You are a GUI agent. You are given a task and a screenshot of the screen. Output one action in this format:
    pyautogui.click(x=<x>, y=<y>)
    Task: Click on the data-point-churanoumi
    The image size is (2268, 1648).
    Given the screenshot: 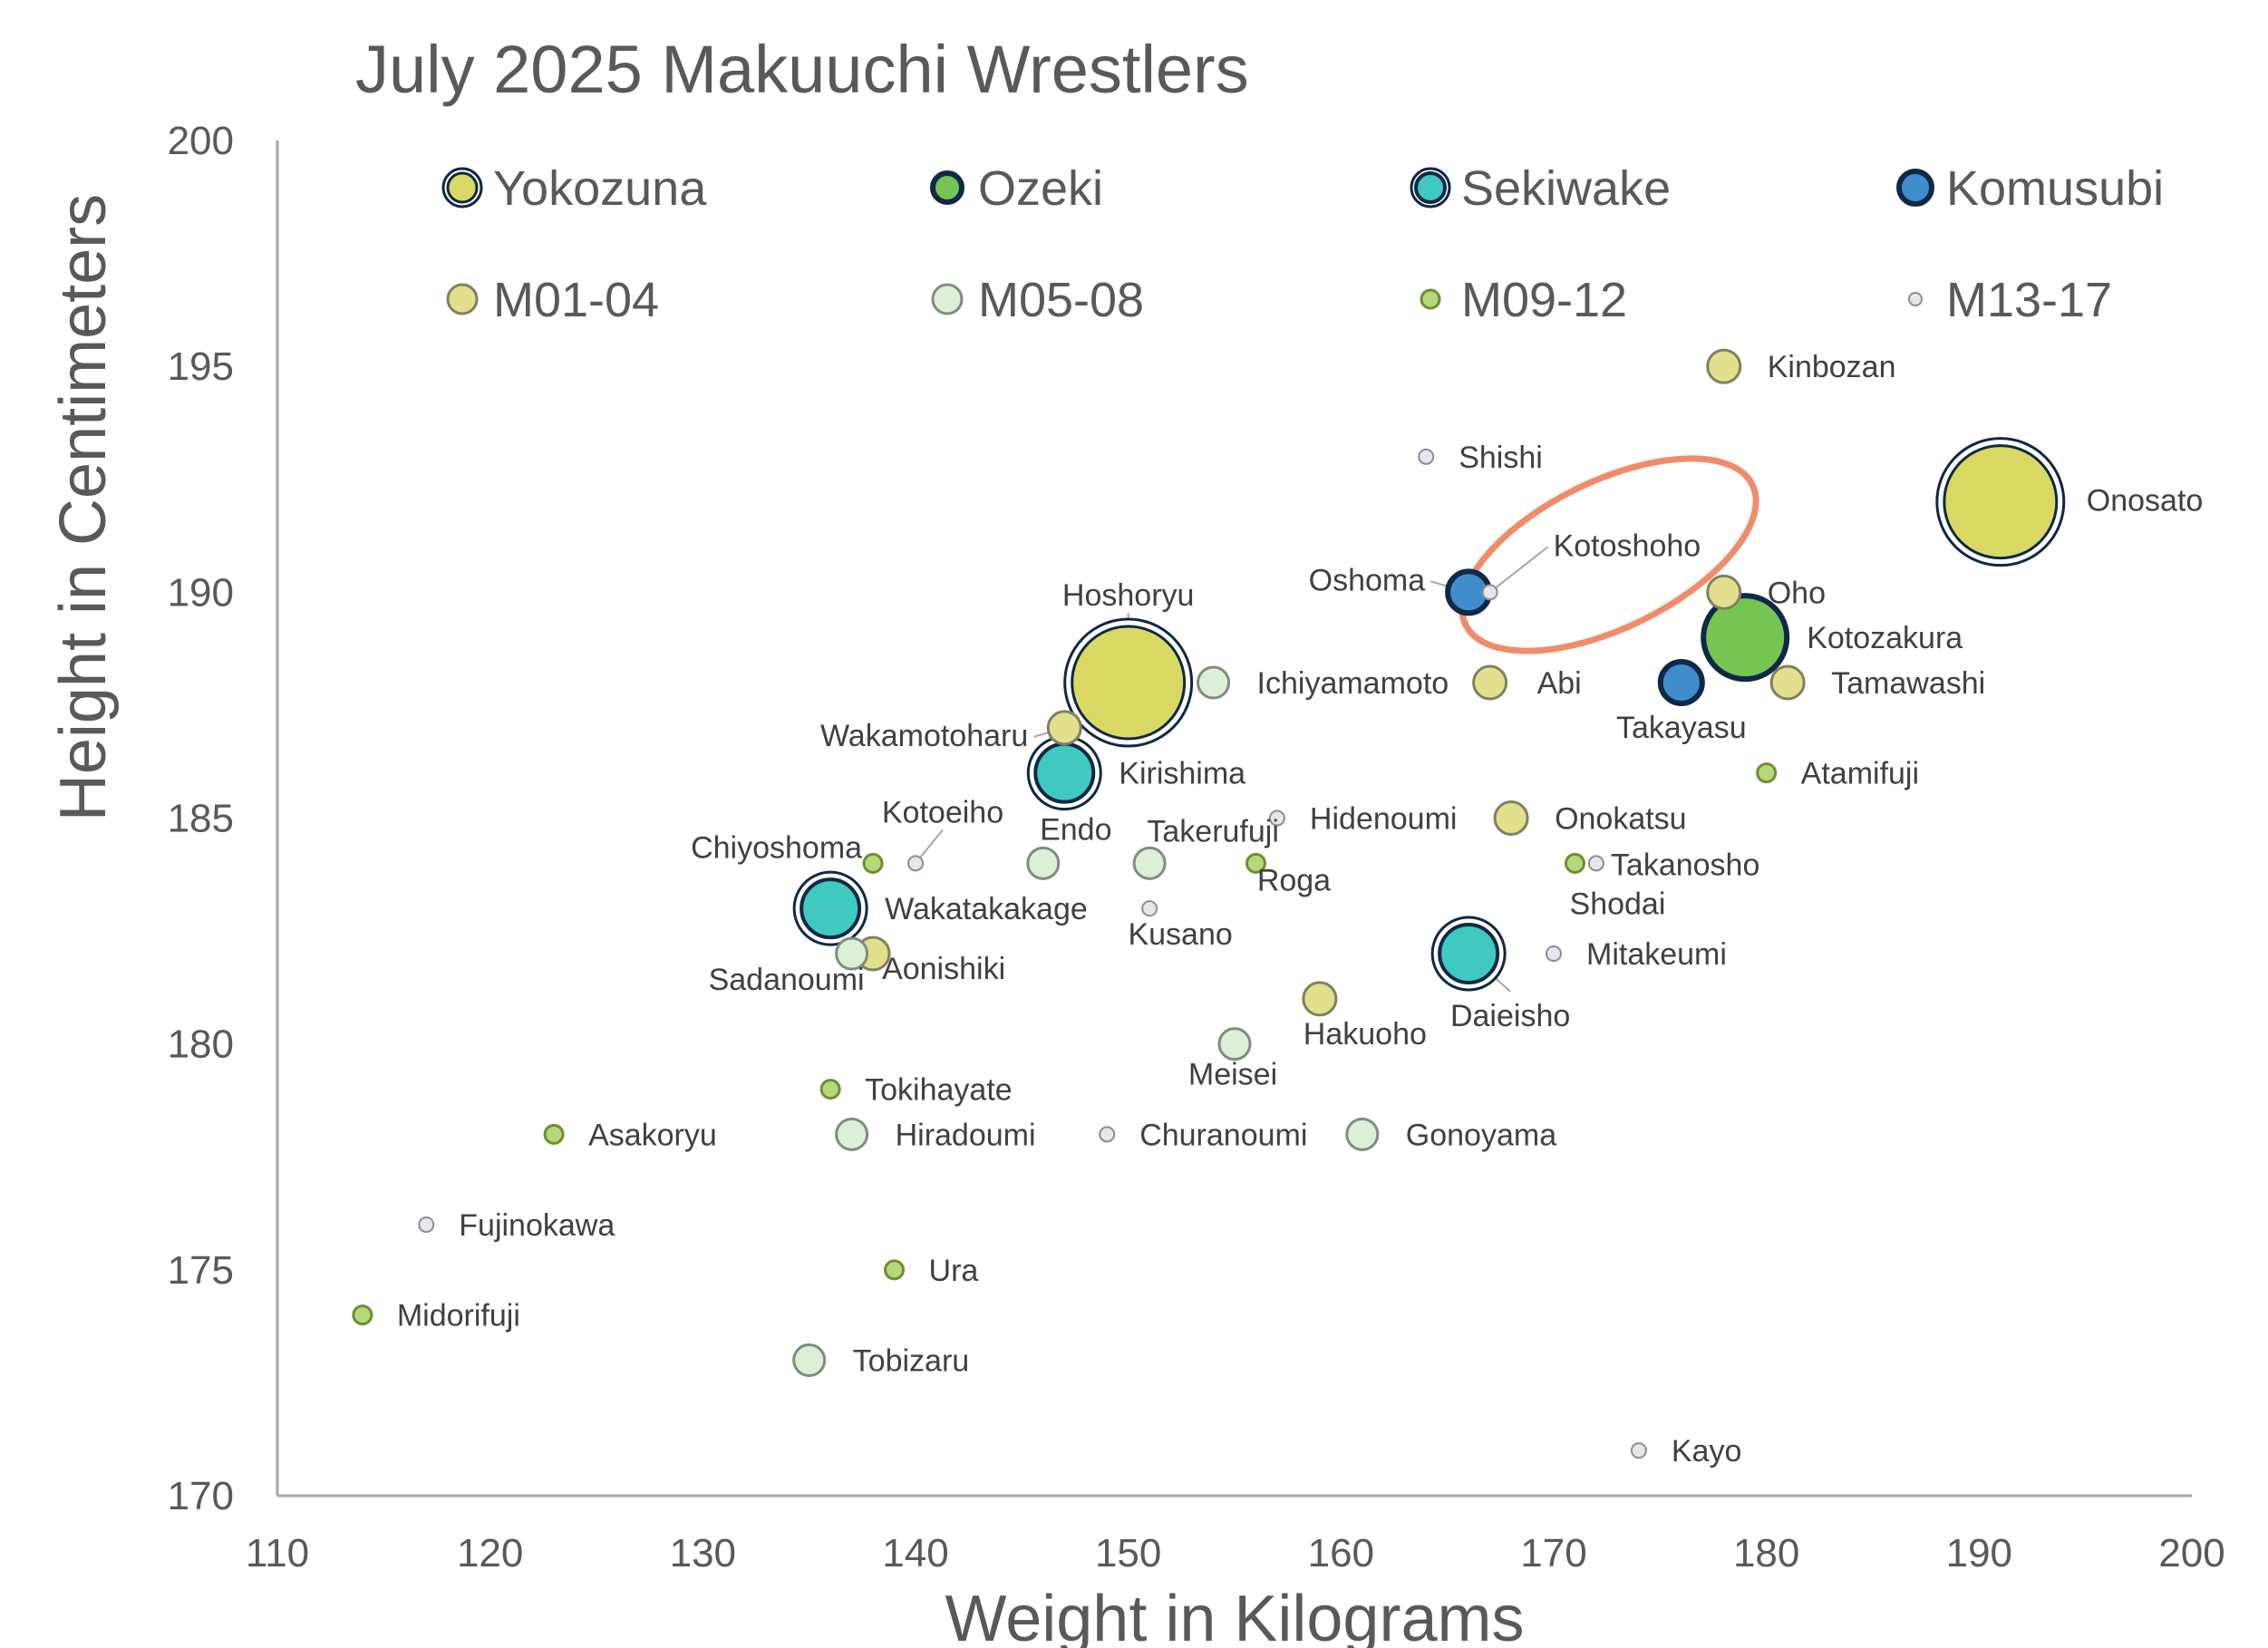 What is the action you would take?
    pyautogui.click(x=1107, y=1134)
    